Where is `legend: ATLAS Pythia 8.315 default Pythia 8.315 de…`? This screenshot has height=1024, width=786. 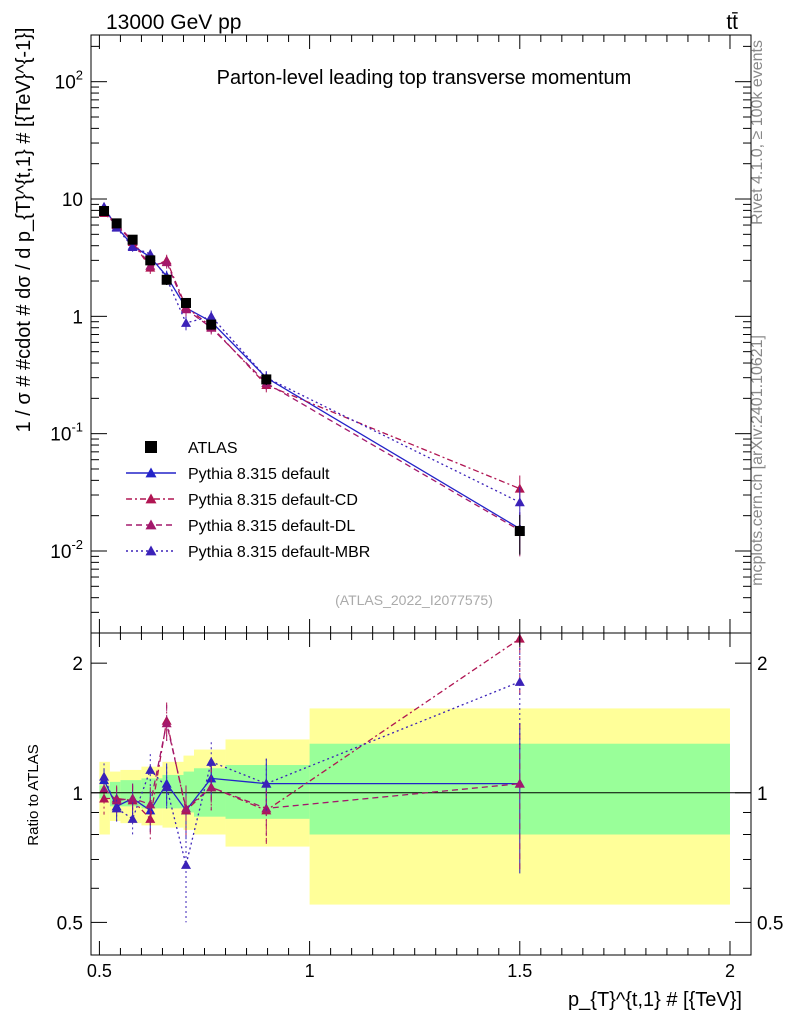 legend: ATLAS Pythia 8.315 default Pythia 8.315 de… is located at coordinates (248, 500).